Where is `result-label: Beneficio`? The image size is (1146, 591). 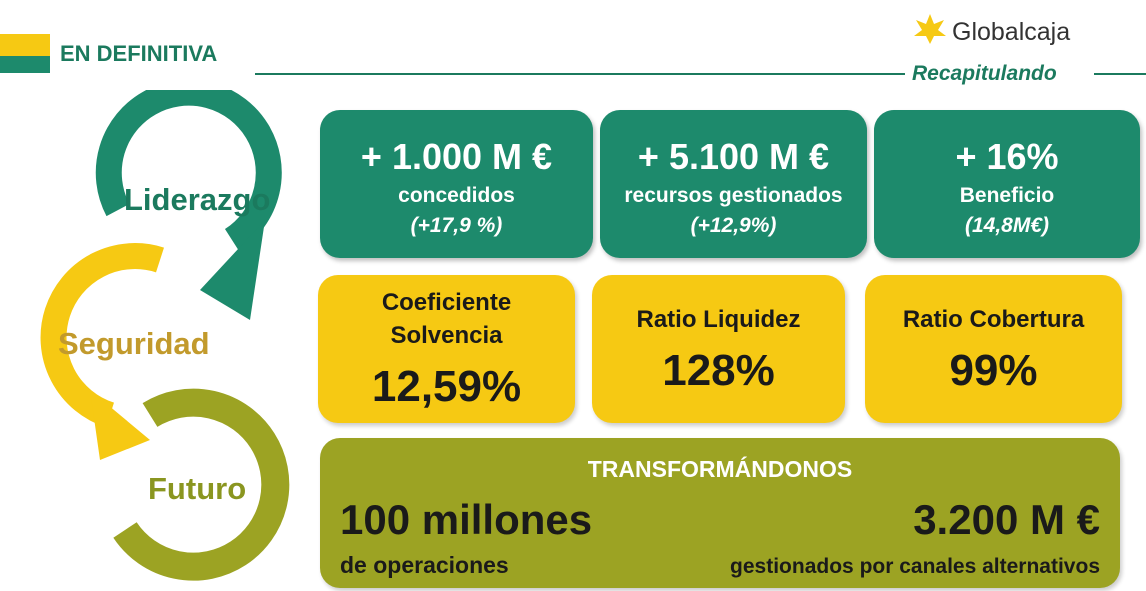 result-label: Beneficio is located at coordinates (1007, 195).